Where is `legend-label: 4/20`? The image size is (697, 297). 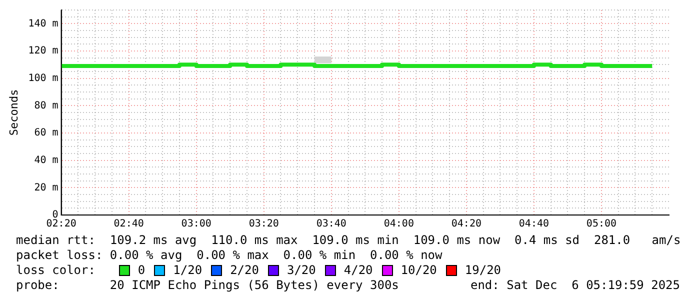
legend-label: 4/20 is located at coordinates (358, 270).